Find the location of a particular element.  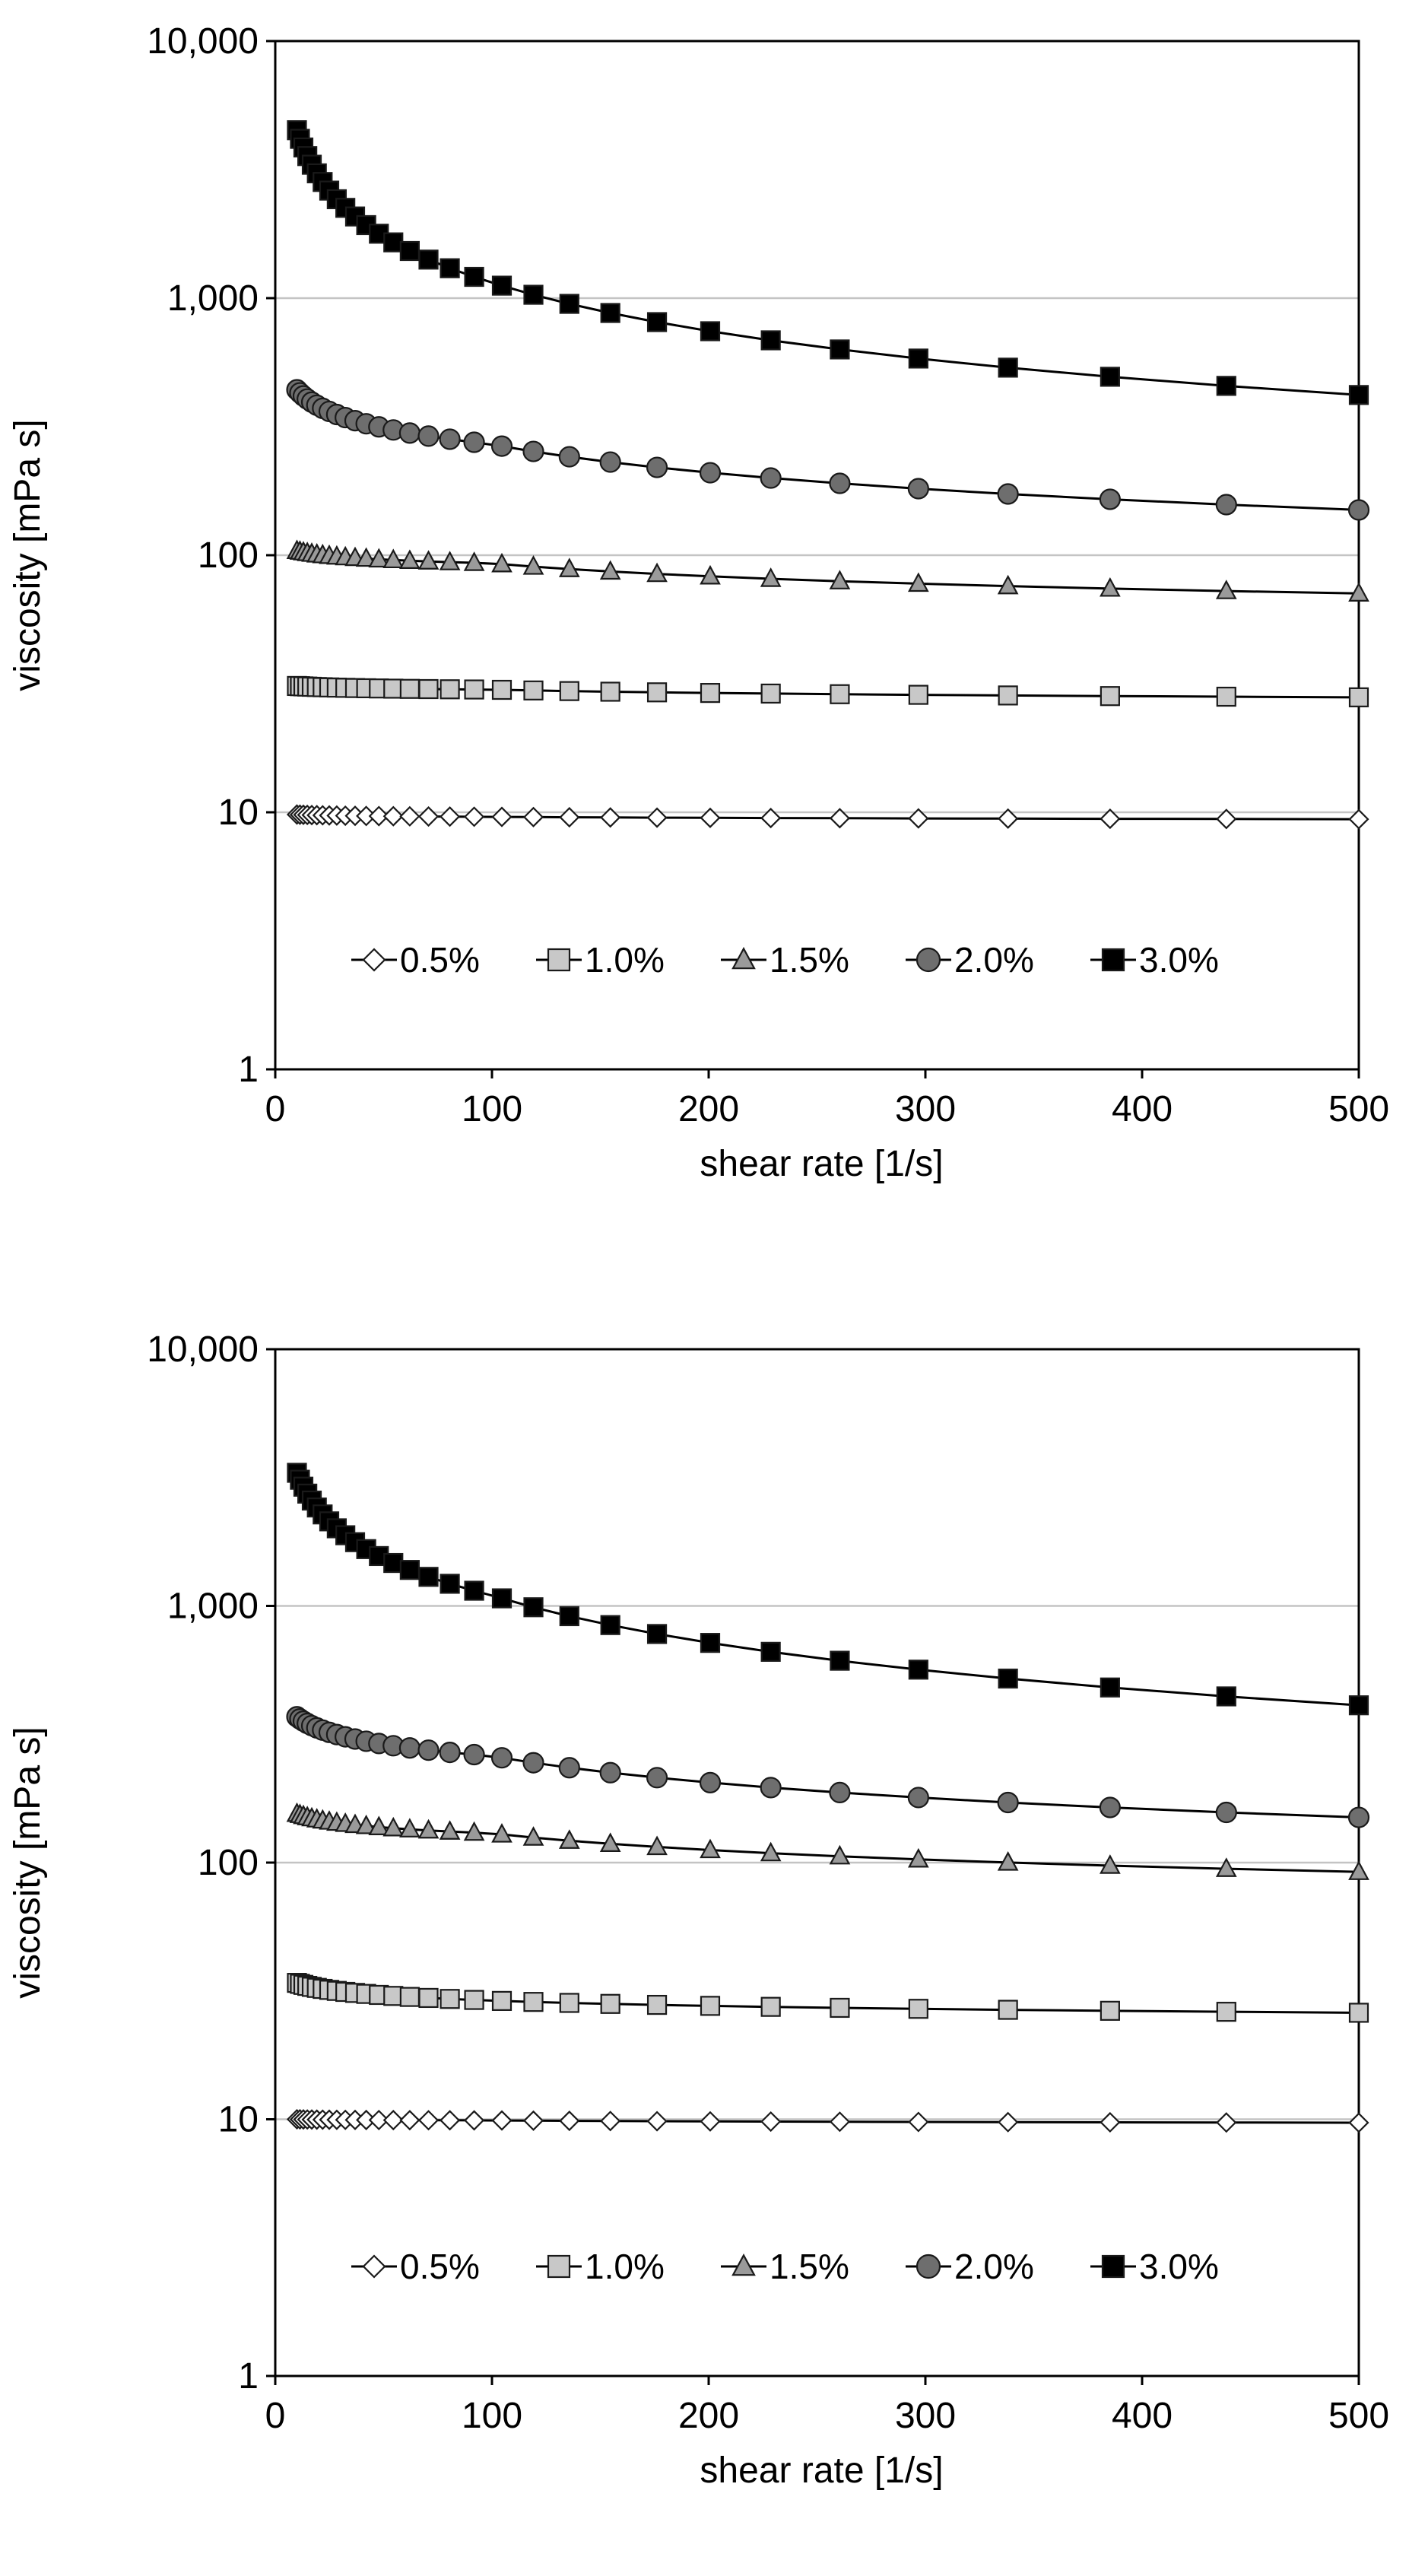

x-tick-label: 200 is located at coordinates (708, 1109).